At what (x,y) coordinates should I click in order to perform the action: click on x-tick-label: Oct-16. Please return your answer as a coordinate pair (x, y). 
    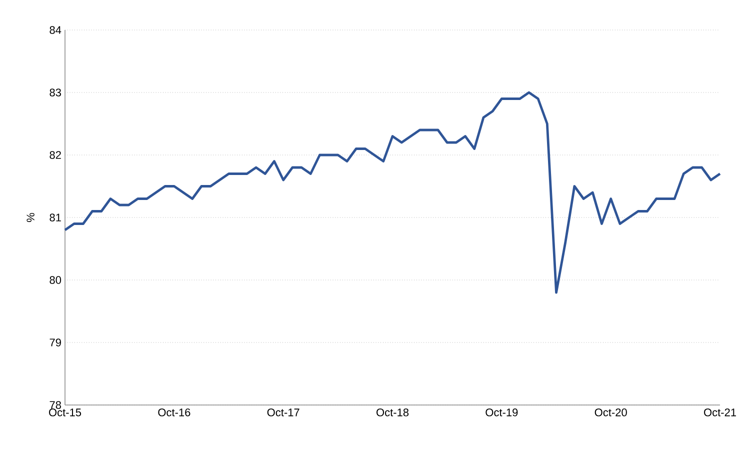
    Looking at the image, I should click on (174, 412).